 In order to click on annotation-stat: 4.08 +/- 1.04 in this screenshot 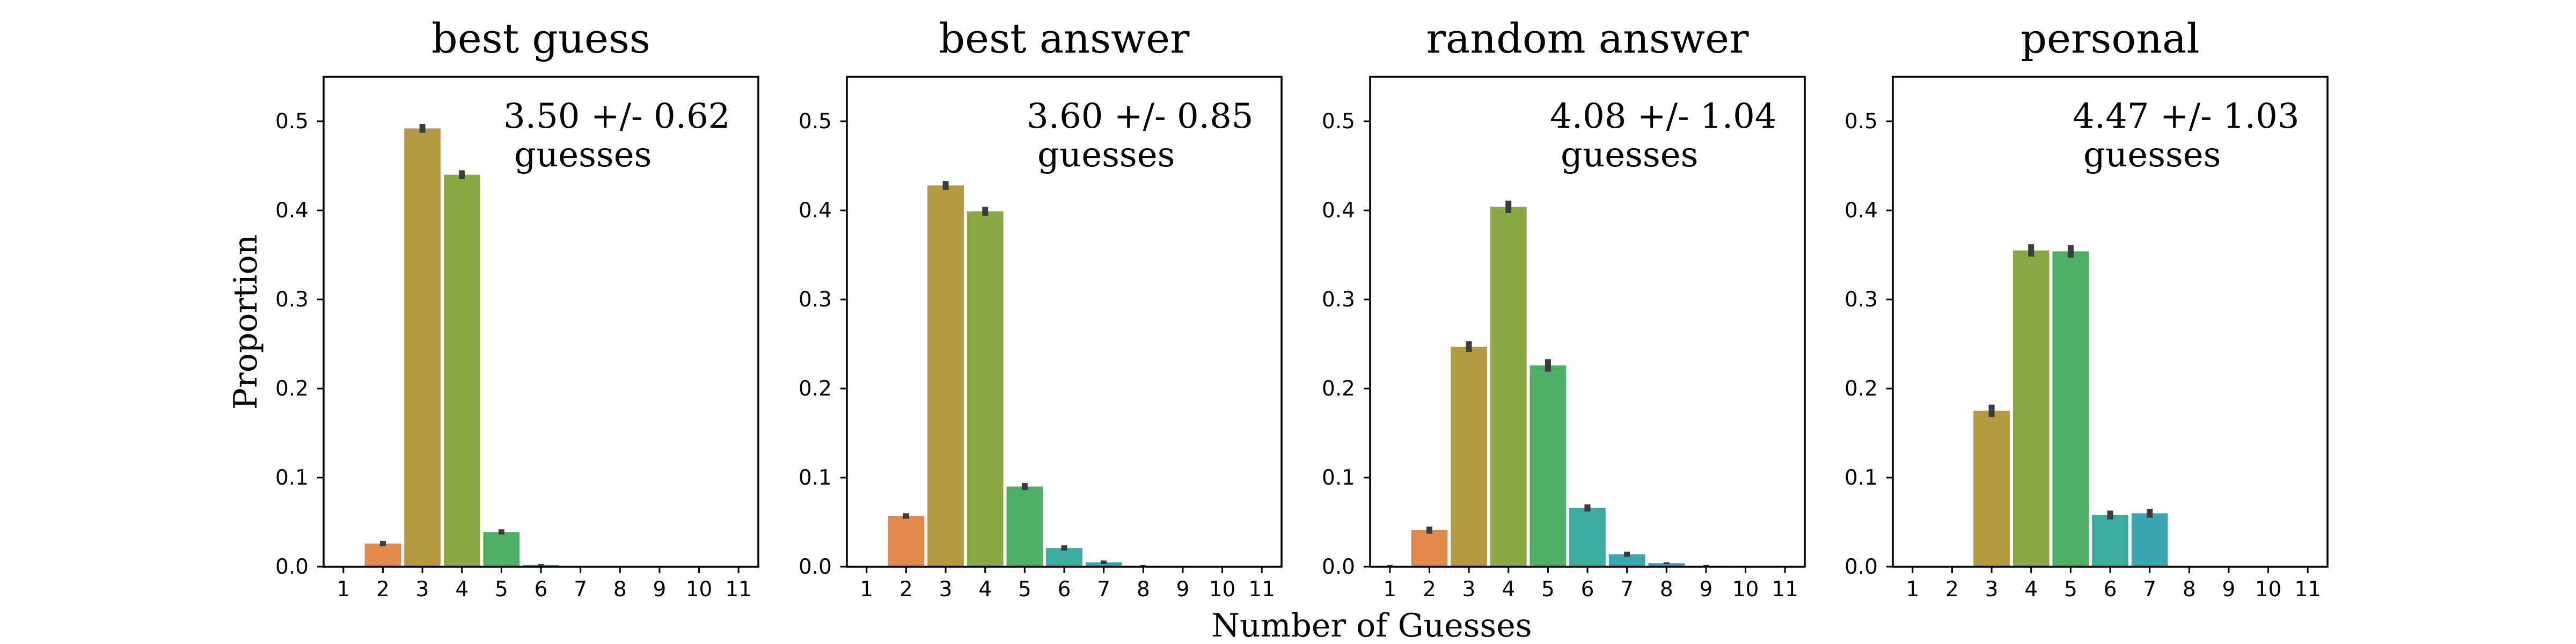, I will do `click(1663, 116)`.